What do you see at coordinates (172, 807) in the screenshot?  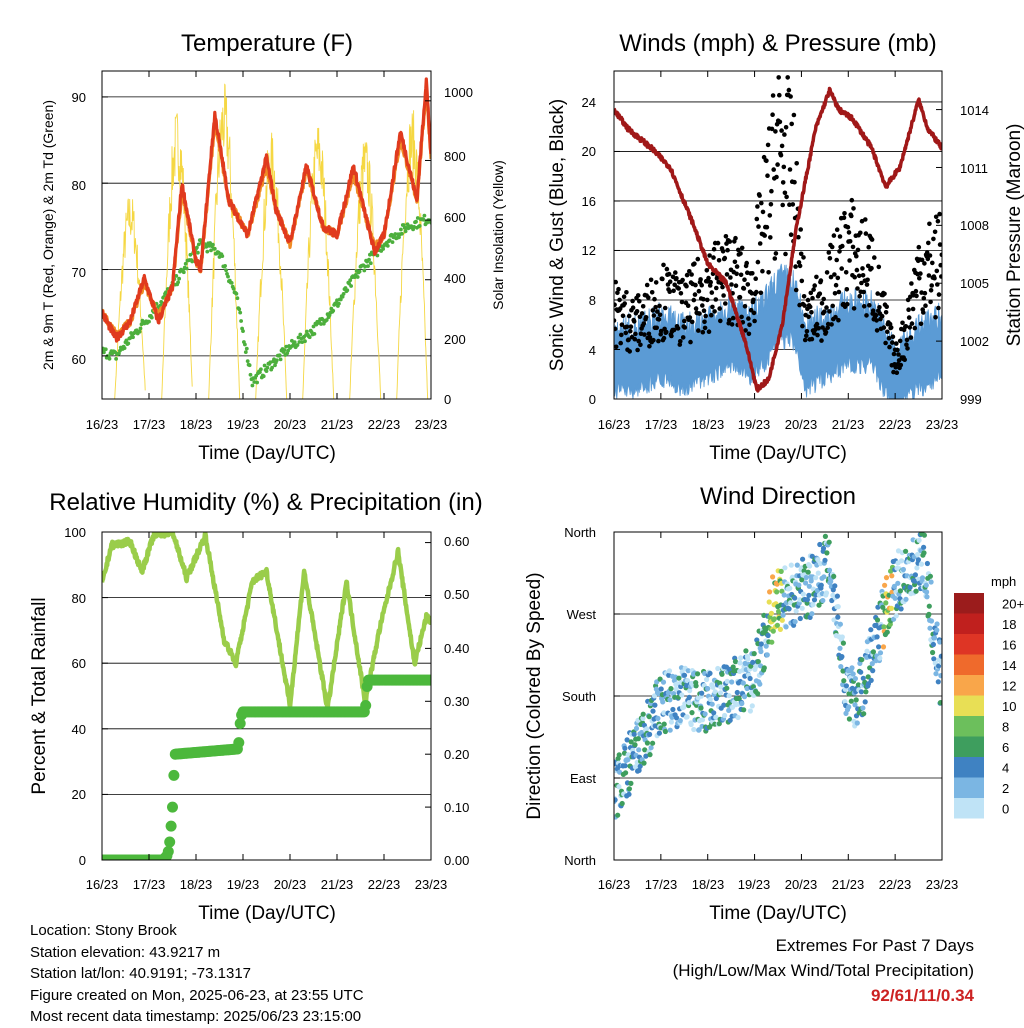 I see `precipitation-point` at bounding box center [172, 807].